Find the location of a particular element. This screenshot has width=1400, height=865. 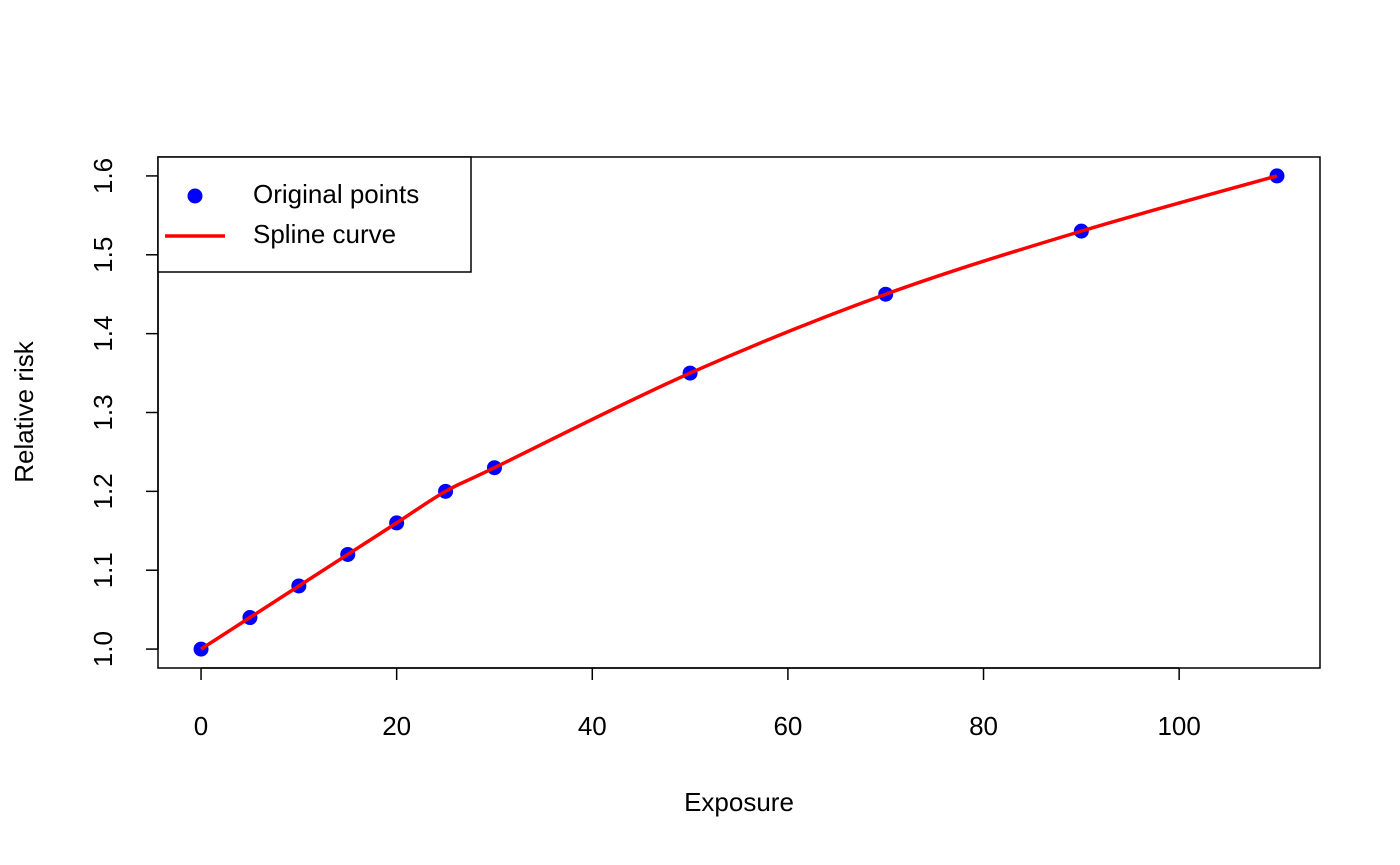

y-tick-label: 1.2 is located at coordinates (103, 491).